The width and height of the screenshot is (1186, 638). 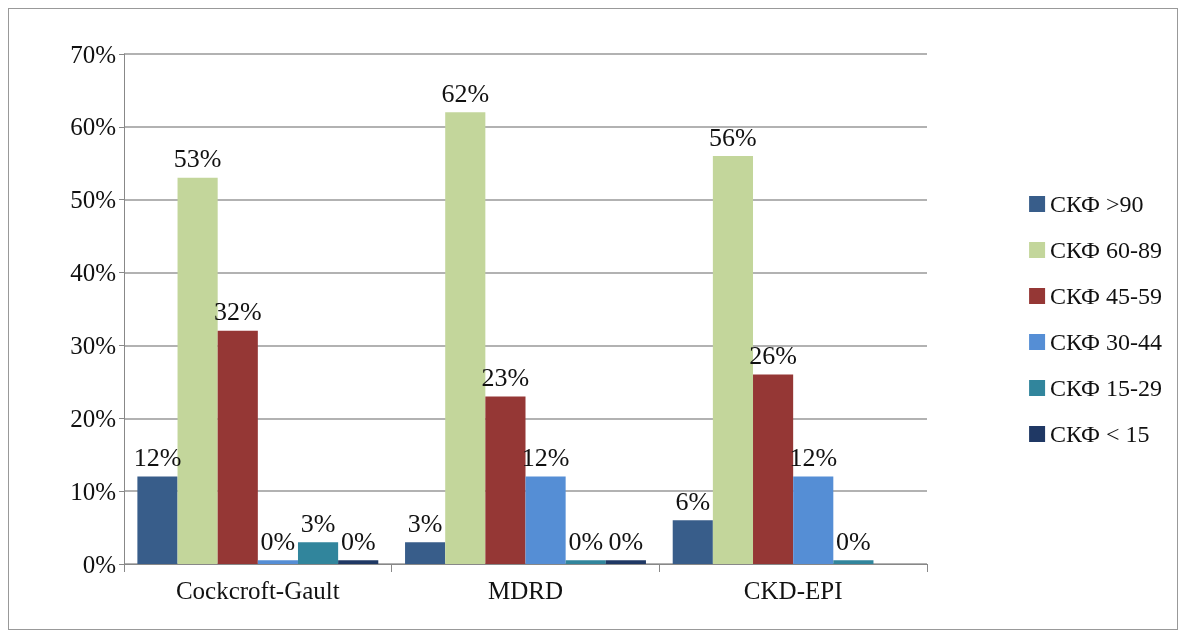 What do you see at coordinates (1100, 434) in the screenshot?
I see `legend-label: СКФ < 15` at bounding box center [1100, 434].